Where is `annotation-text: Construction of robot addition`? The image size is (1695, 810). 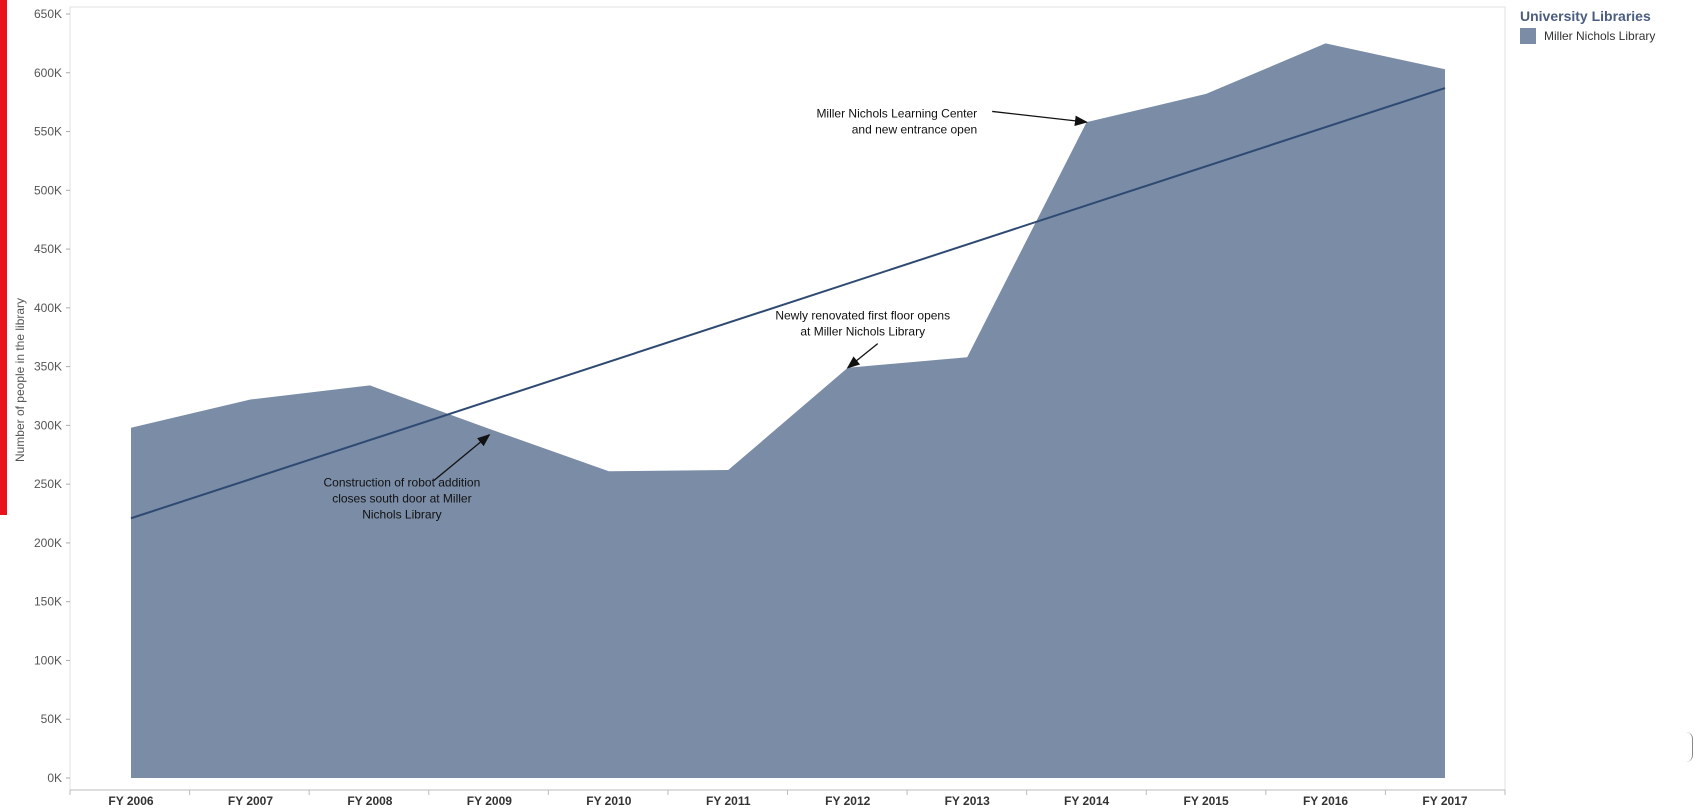 annotation-text: Construction of robot addition is located at coordinates (402, 483).